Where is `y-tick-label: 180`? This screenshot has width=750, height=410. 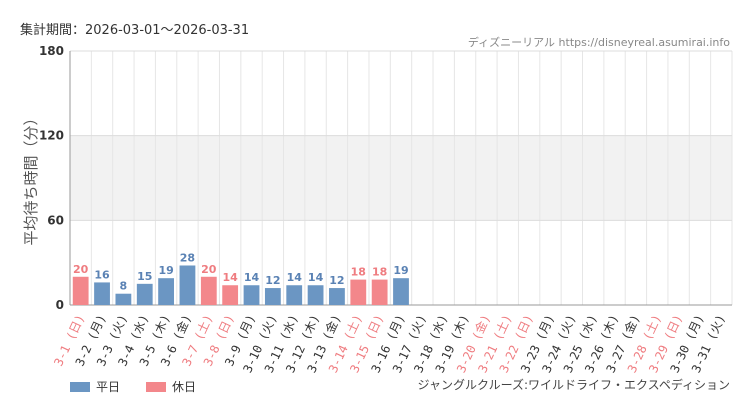
y-tick-label: 180 is located at coordinates (51, 51).